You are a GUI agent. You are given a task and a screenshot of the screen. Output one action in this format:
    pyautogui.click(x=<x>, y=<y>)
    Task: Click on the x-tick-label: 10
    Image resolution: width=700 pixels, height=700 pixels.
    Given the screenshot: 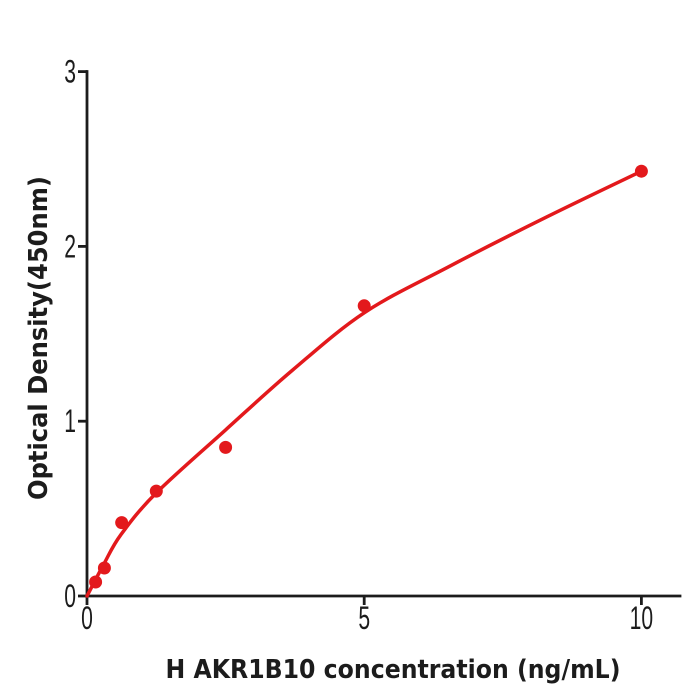 What is the action you would take?
    pyautogui.click(x=641, y=617)
    